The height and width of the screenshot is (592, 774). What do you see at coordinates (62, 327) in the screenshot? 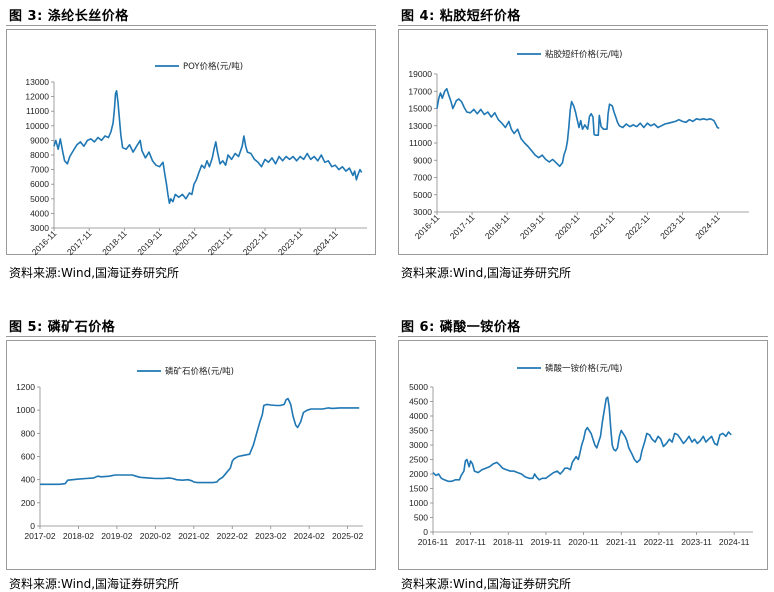
I see `figure-title: 图 5: 磷矿石价格` at bounding box center [62, 327].